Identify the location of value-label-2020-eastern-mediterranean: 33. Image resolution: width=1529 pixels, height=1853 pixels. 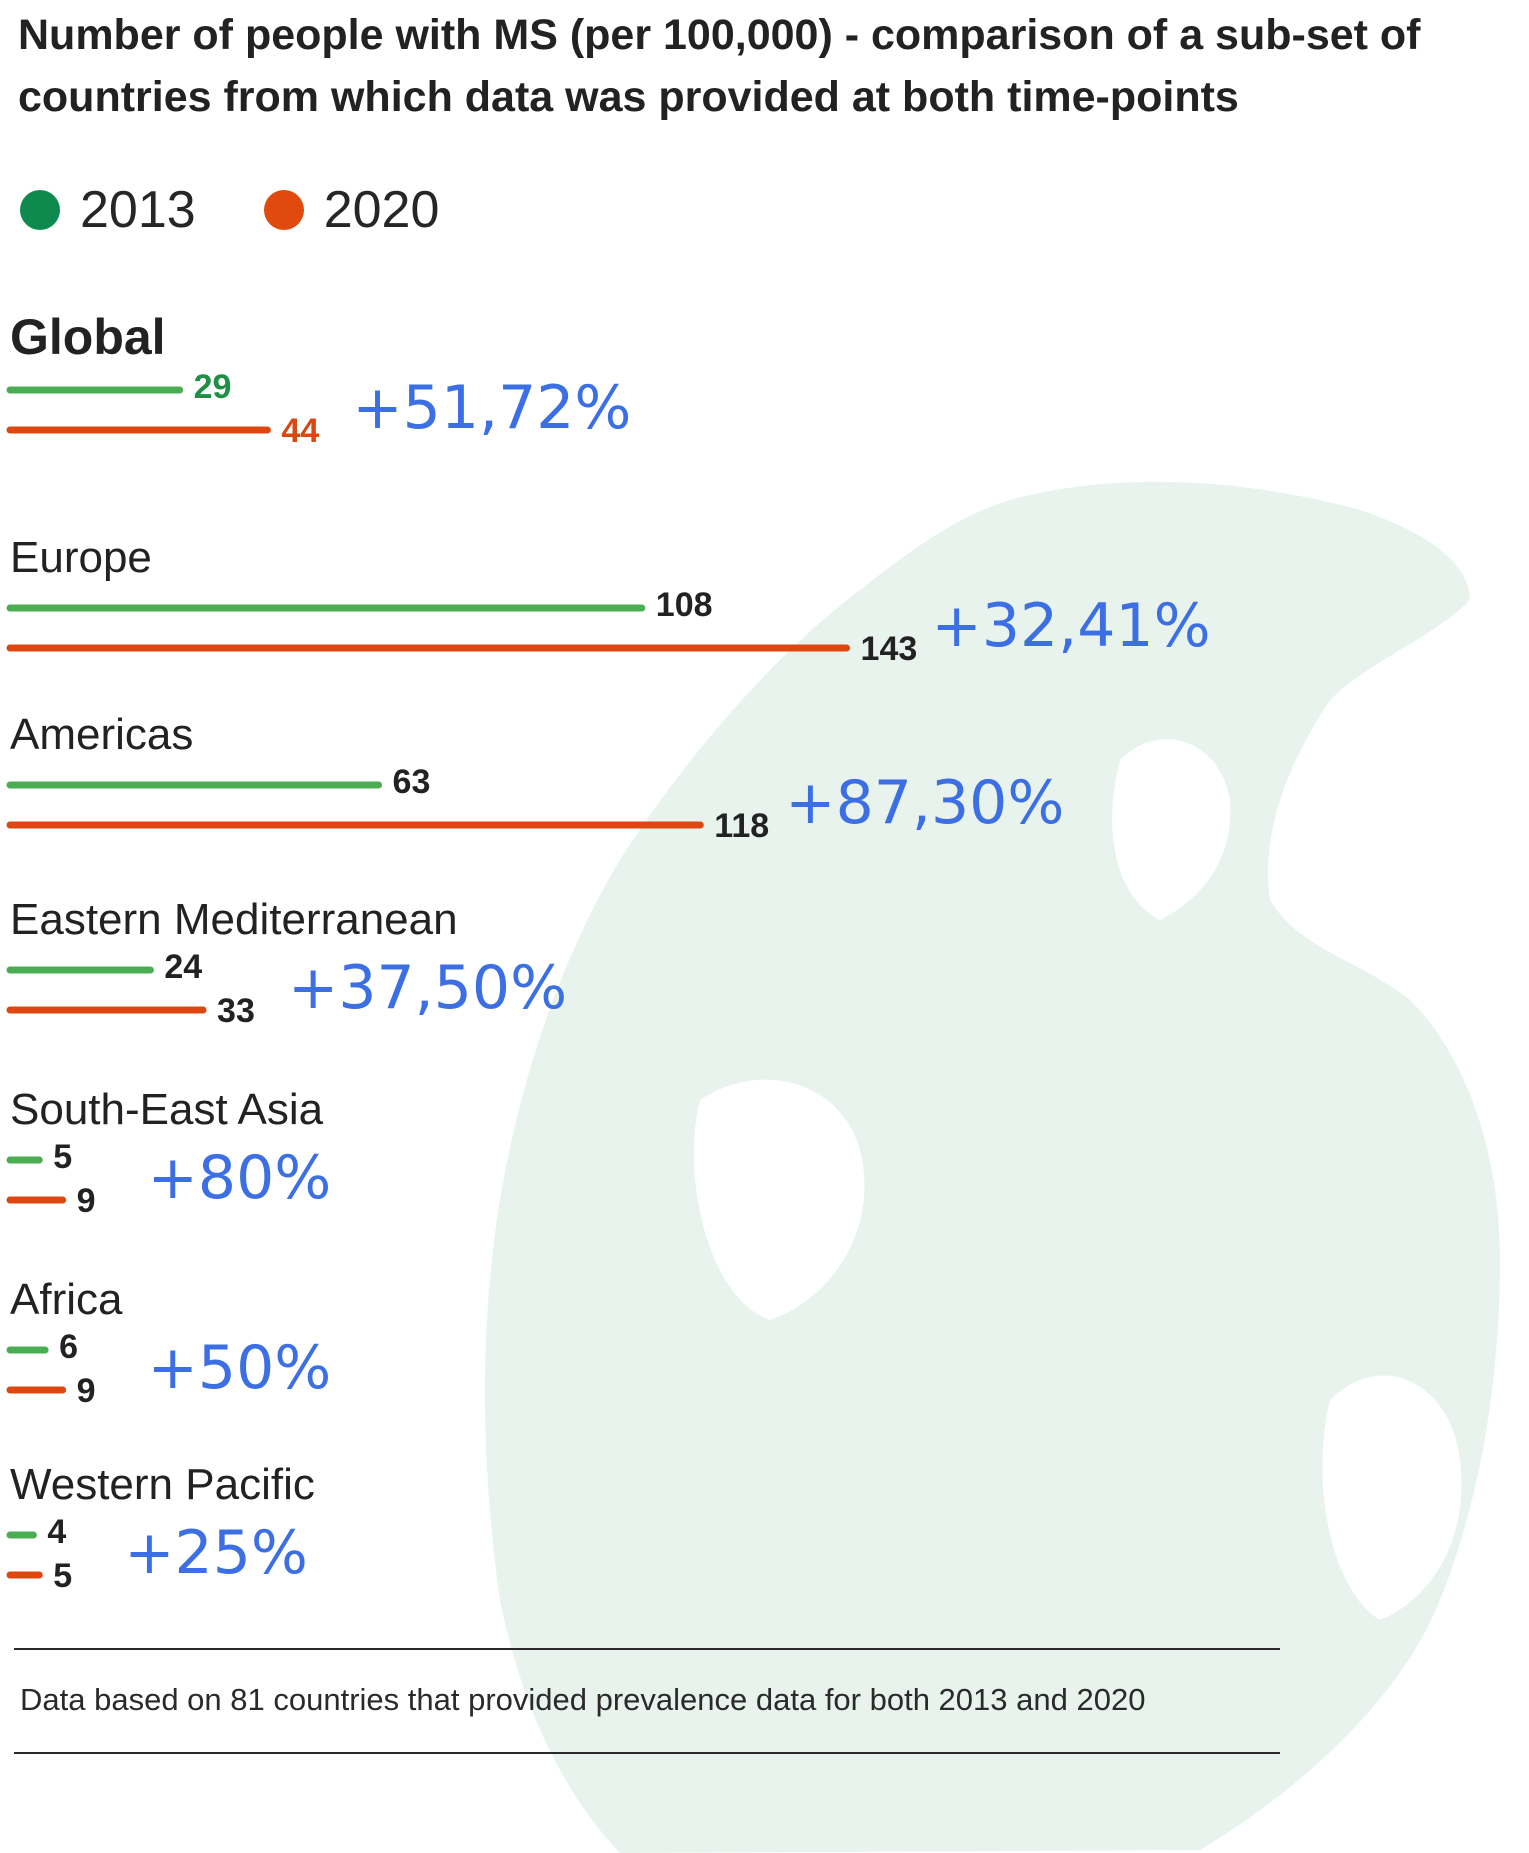
(236, 1011).